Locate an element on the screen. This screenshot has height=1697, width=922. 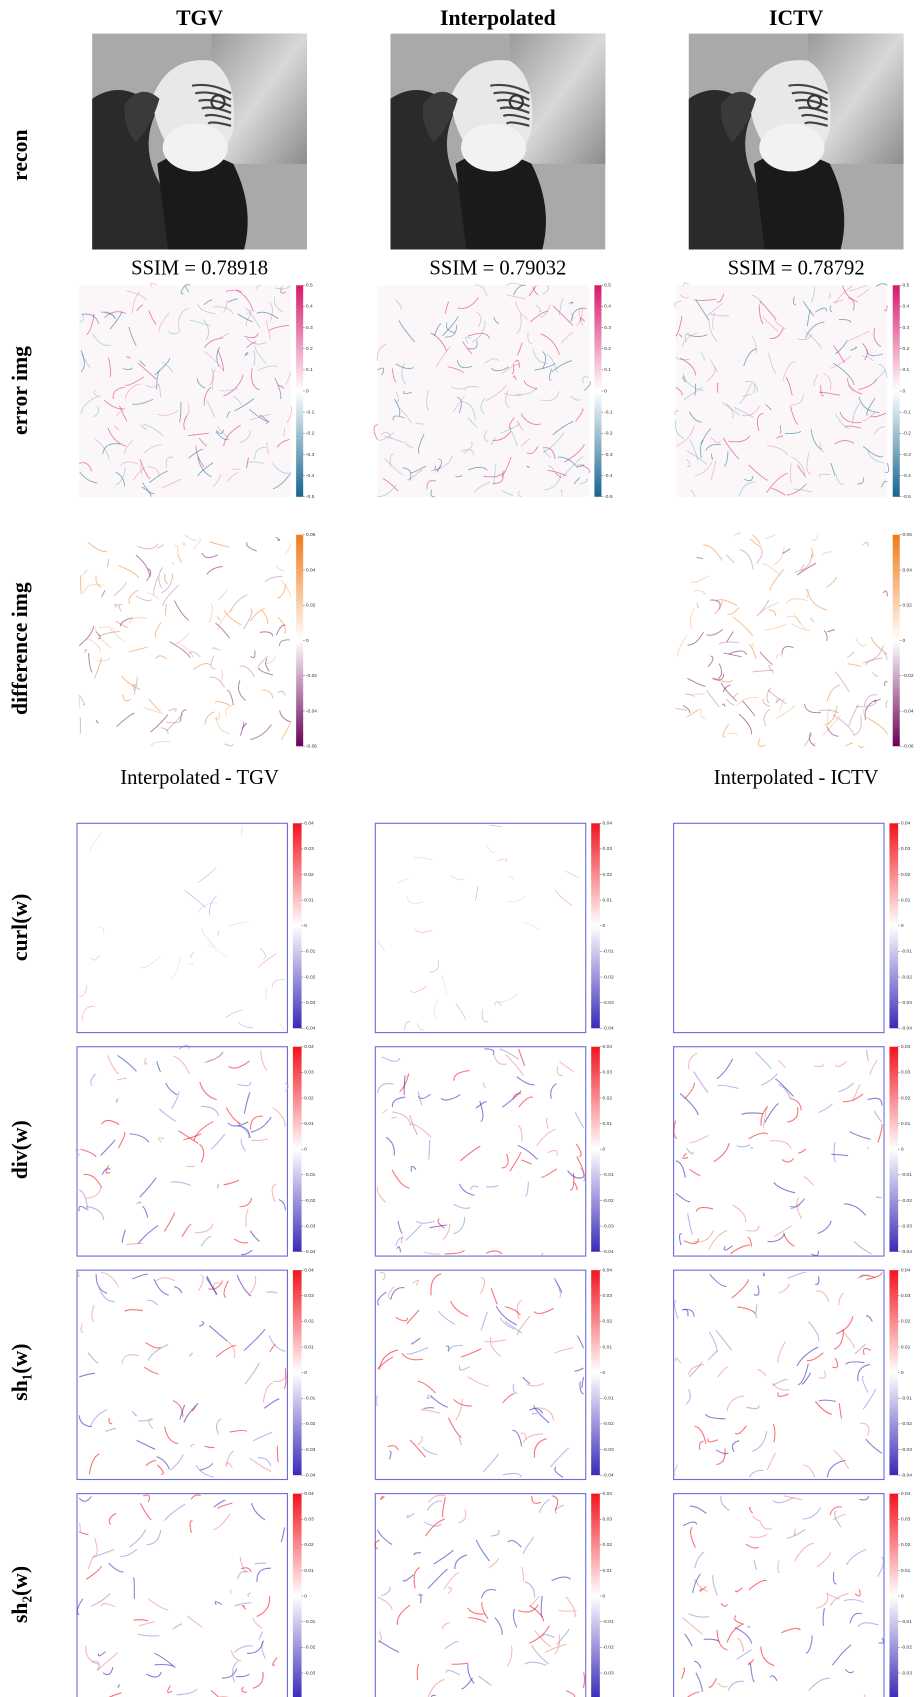
colorbar-tick-label: -0.01 is located at coordinates (906, 1622).